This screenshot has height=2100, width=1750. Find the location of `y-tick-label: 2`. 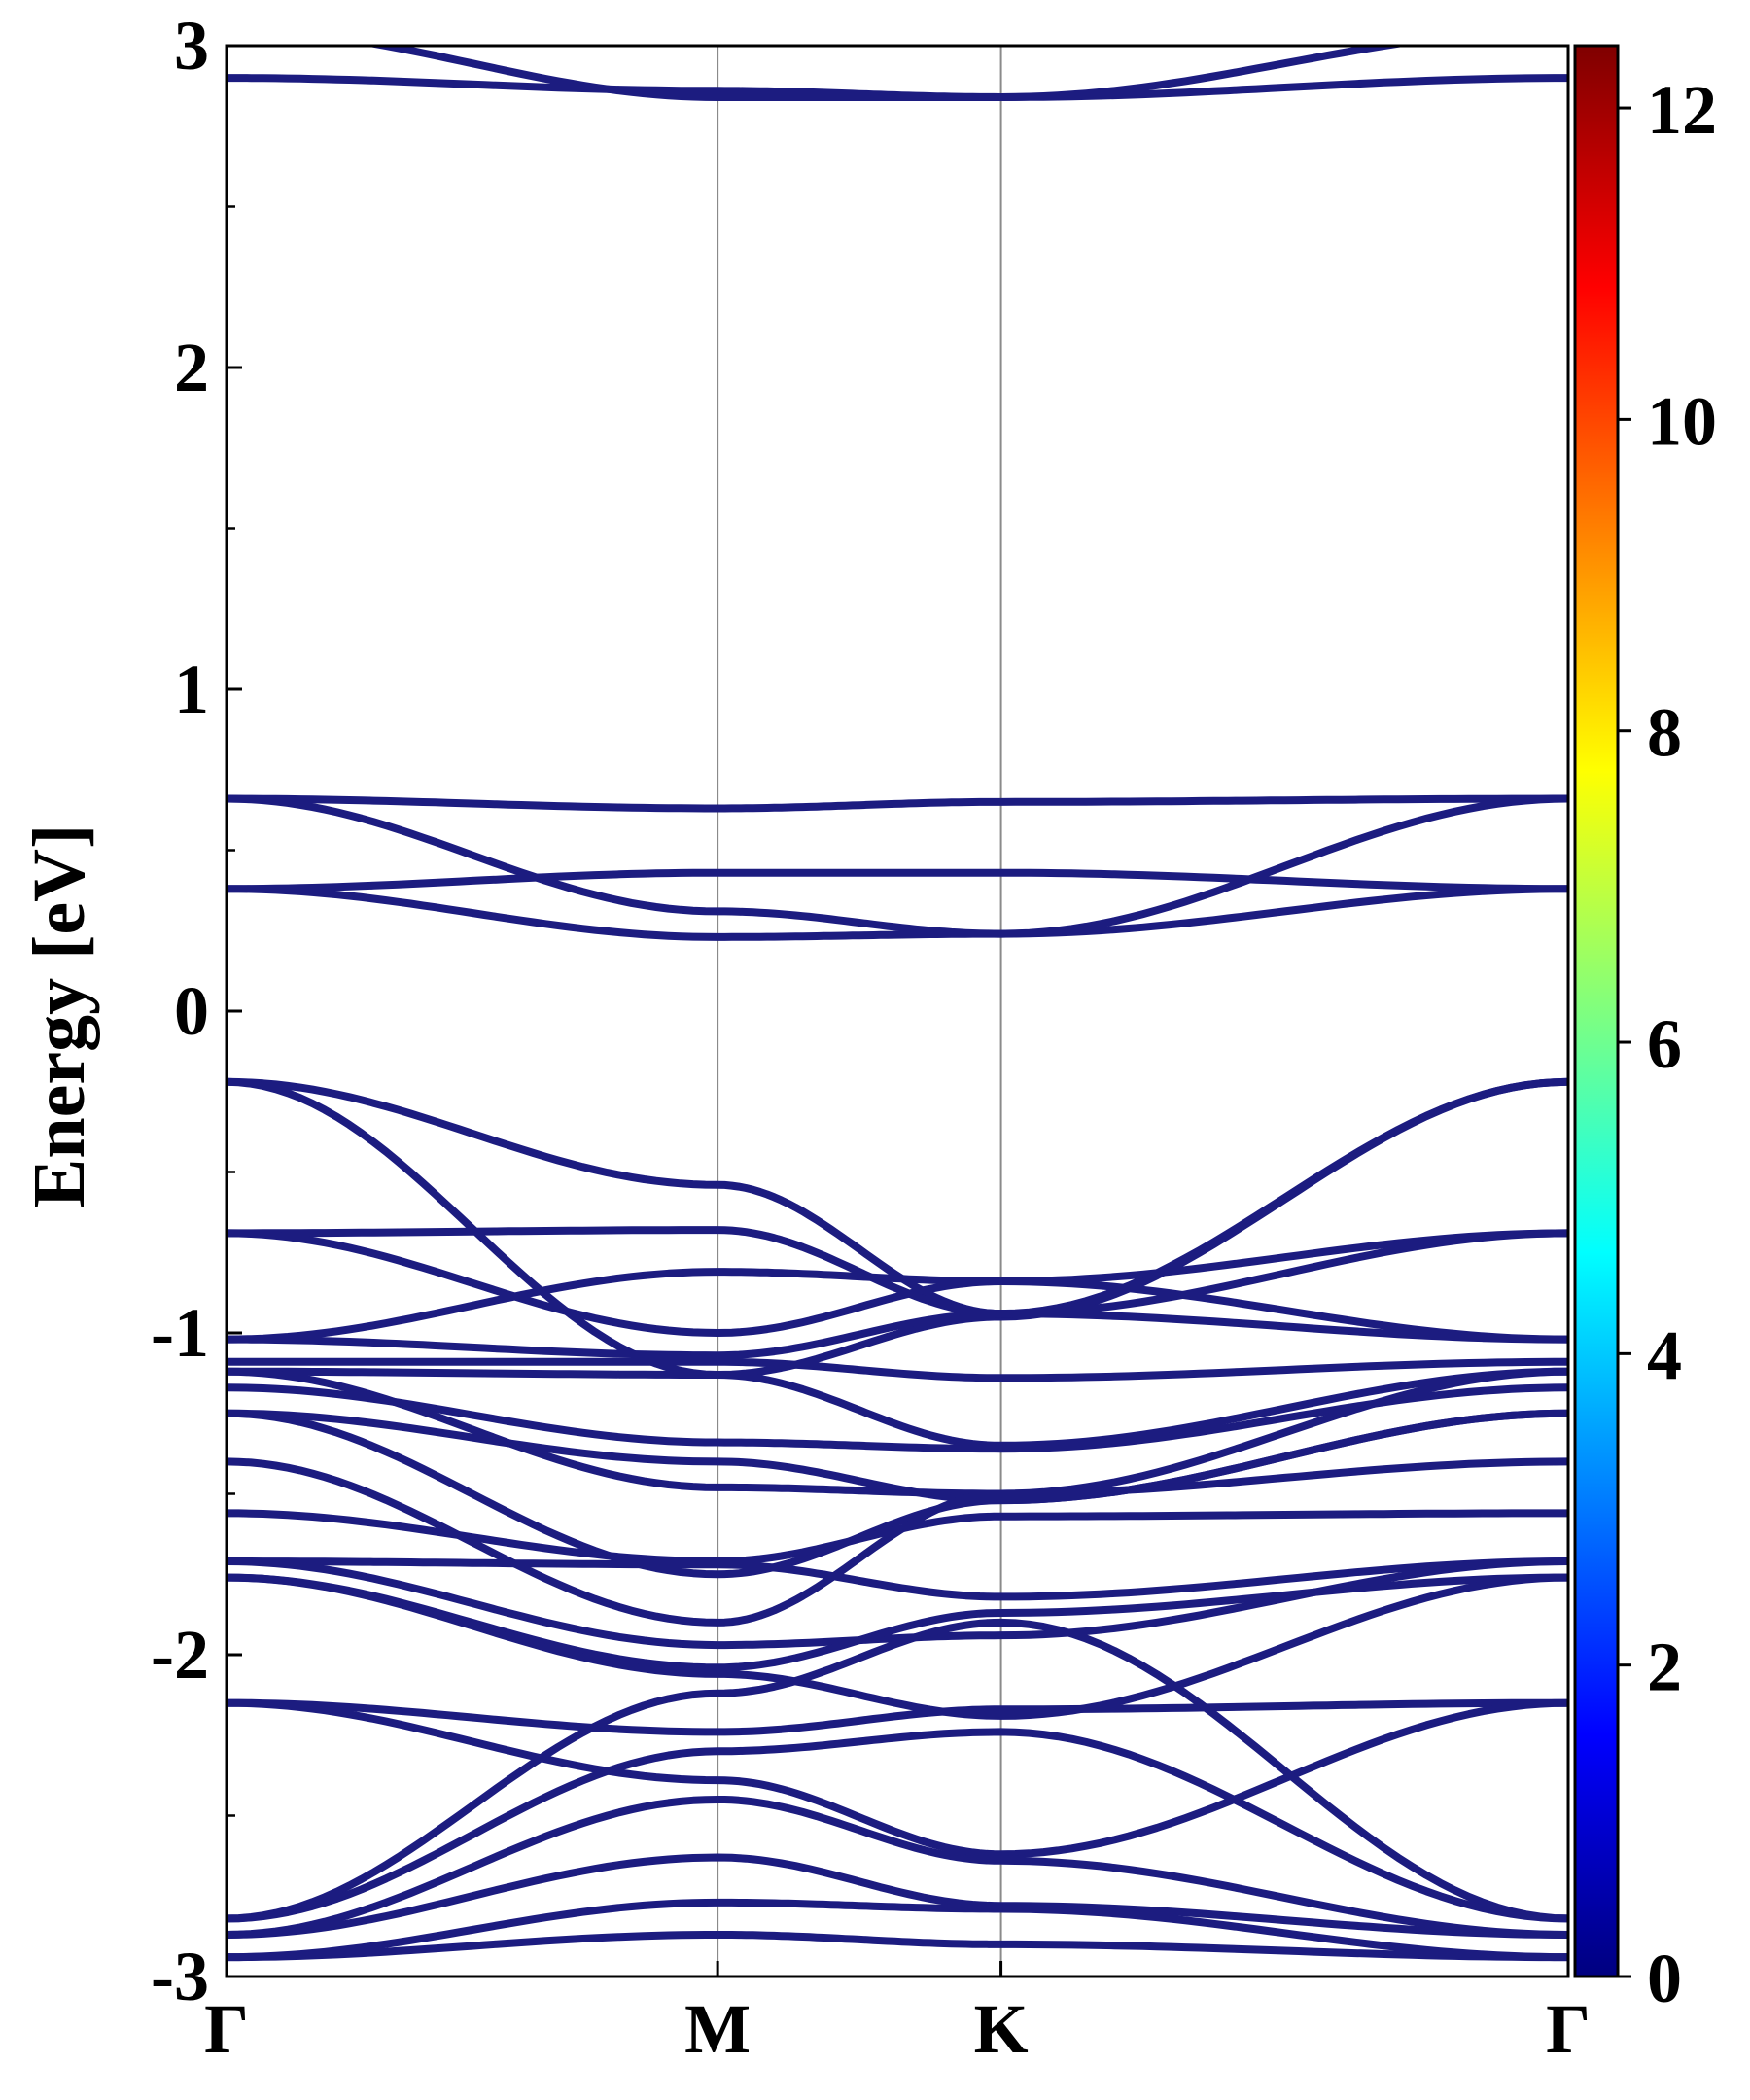

y-tick-label: 2 is located at coordinates (191, 367).